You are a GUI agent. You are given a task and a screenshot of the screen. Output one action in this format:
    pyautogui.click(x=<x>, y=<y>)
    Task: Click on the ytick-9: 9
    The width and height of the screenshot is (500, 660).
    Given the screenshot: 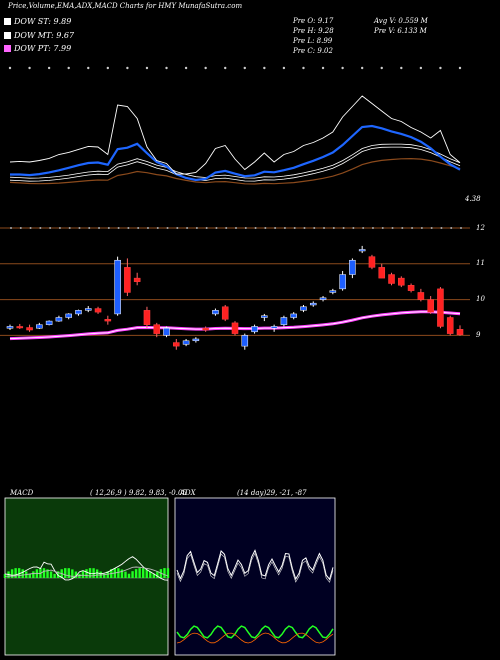 What is the action you would take?
    pyautogui.click(x=478, y=335)
    